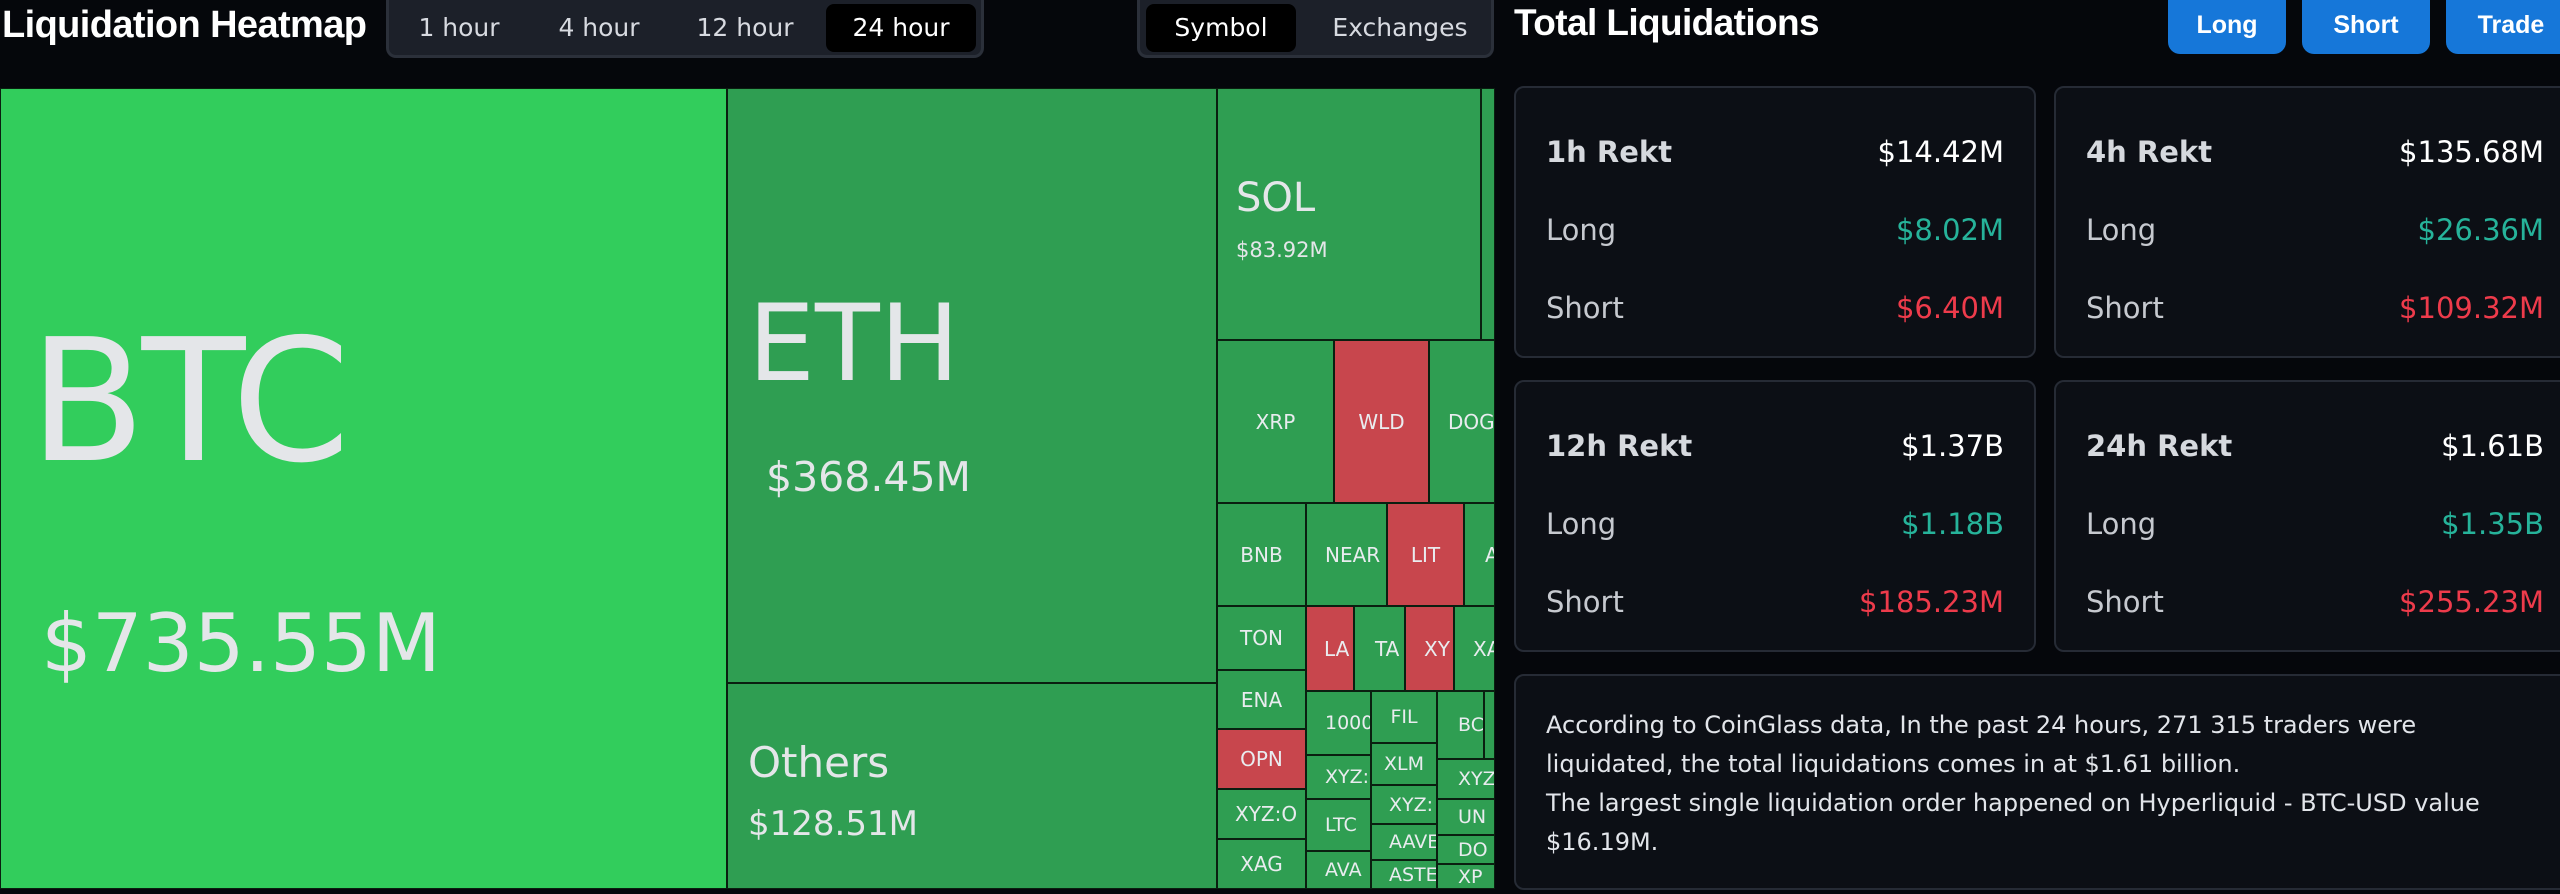  What do you see at coordinates (2121, 524) in the screenshot?
I see `card-24h-long-label: Long` at bounding box center [2121, 524].